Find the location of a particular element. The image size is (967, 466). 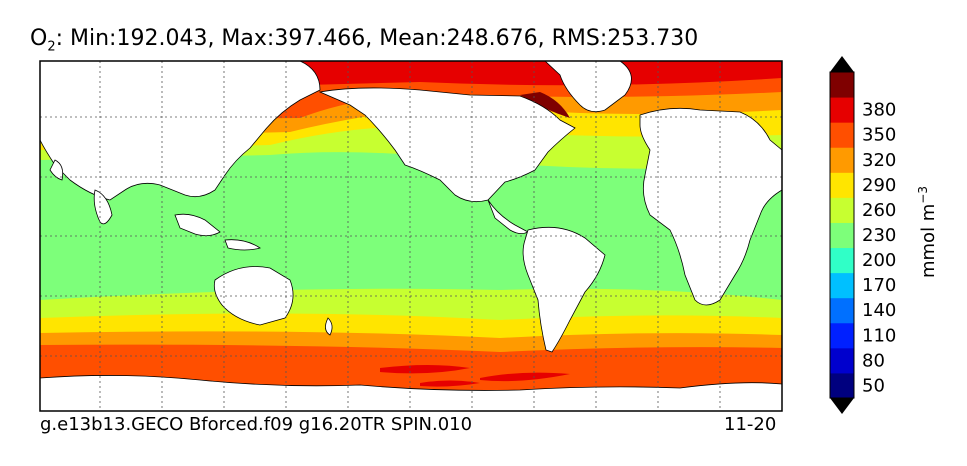

land-south-america is located at coordinates (564, 289).